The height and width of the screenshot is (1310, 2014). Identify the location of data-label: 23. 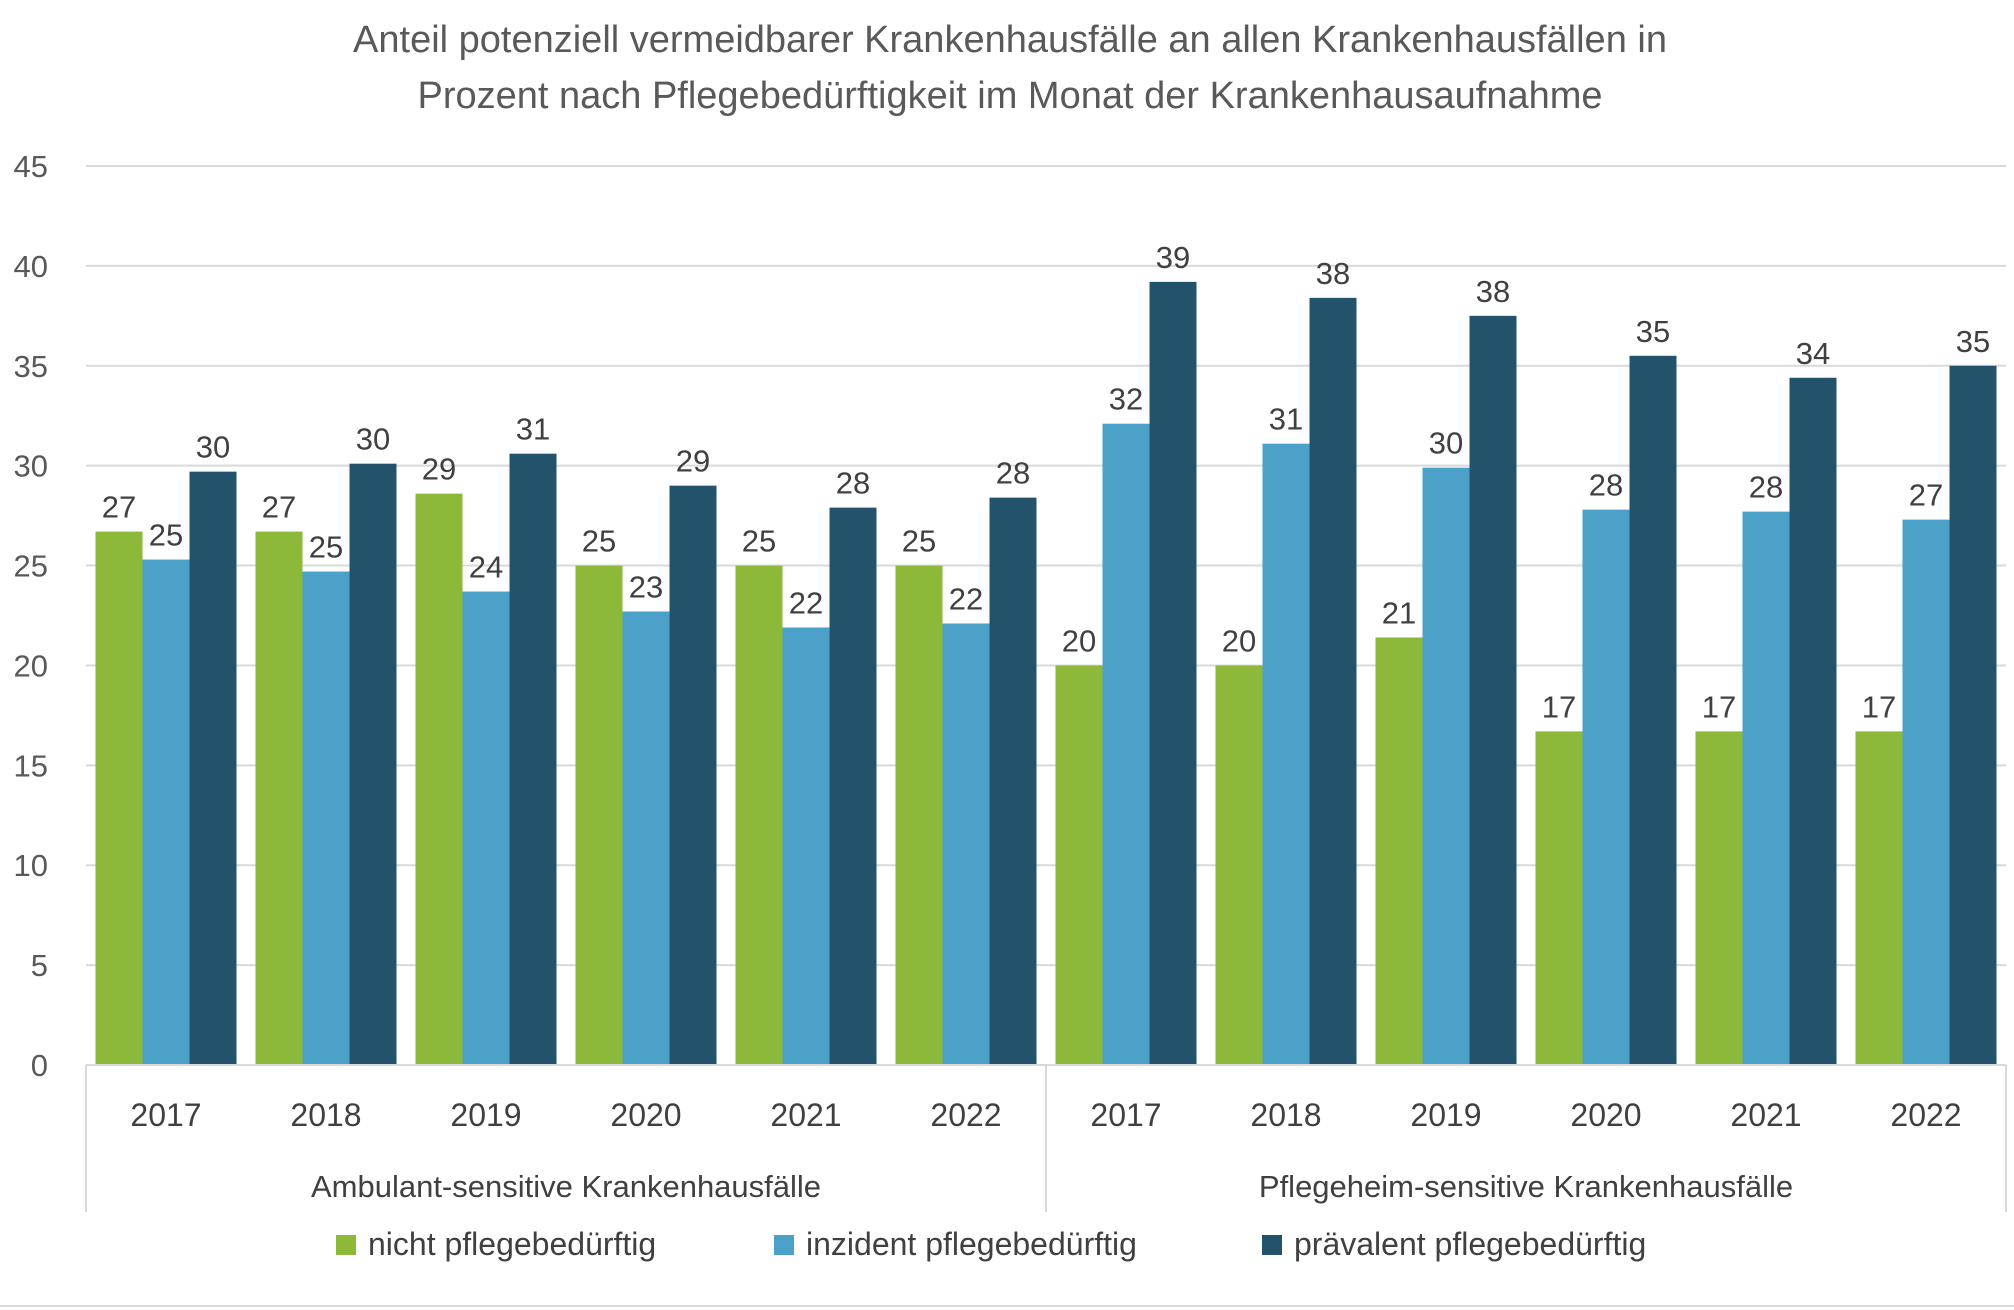
(646, 587).